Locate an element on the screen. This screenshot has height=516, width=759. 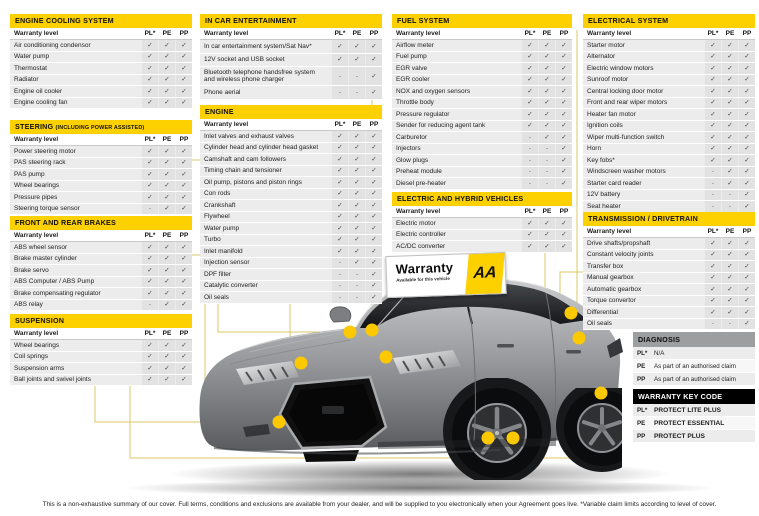
aa-logo: AA is located at coordinates (485, 273).